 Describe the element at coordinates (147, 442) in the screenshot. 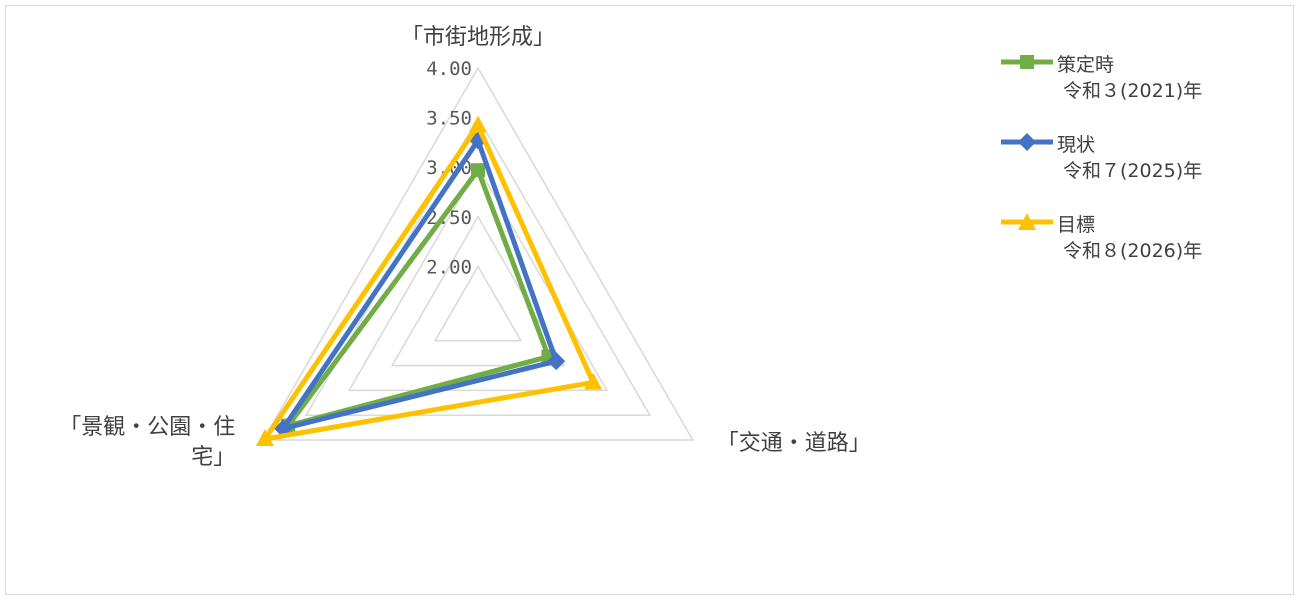

I see `axis-label: 「景観・公園・住宅」` at that location.